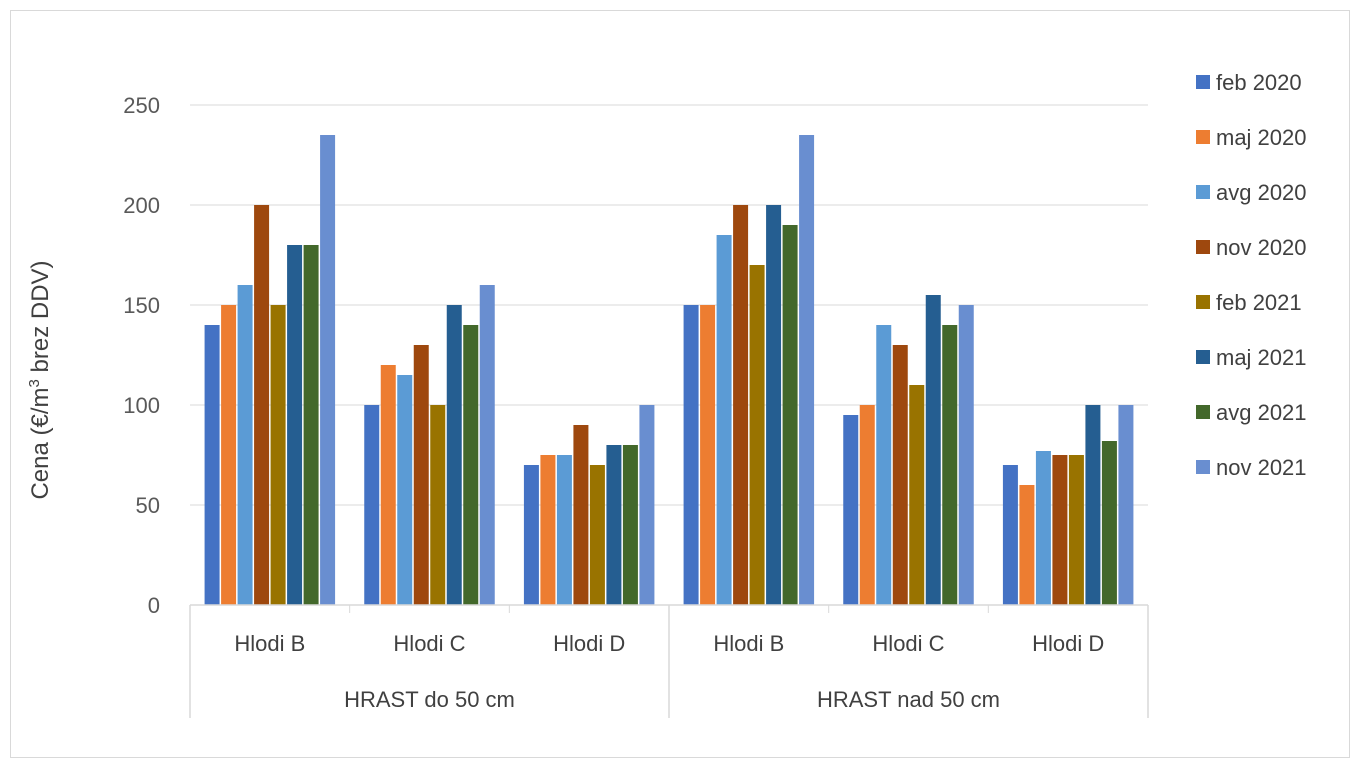 Image resolution: width=1354 pixels, height=762 pixels. I want to click on legend-label: nov 2021, so click(1261, 467).